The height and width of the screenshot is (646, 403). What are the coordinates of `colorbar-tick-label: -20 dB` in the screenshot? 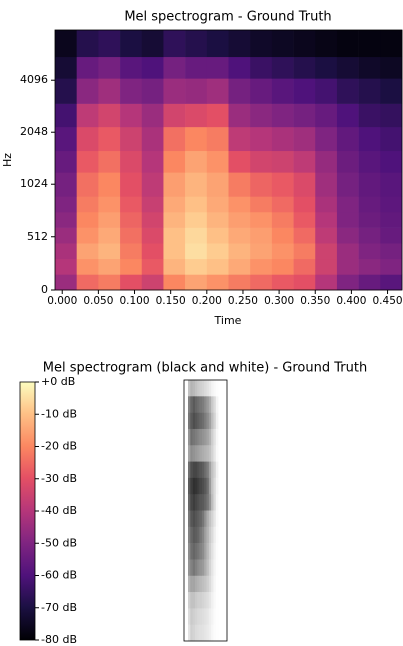 It's located at (59, 446).